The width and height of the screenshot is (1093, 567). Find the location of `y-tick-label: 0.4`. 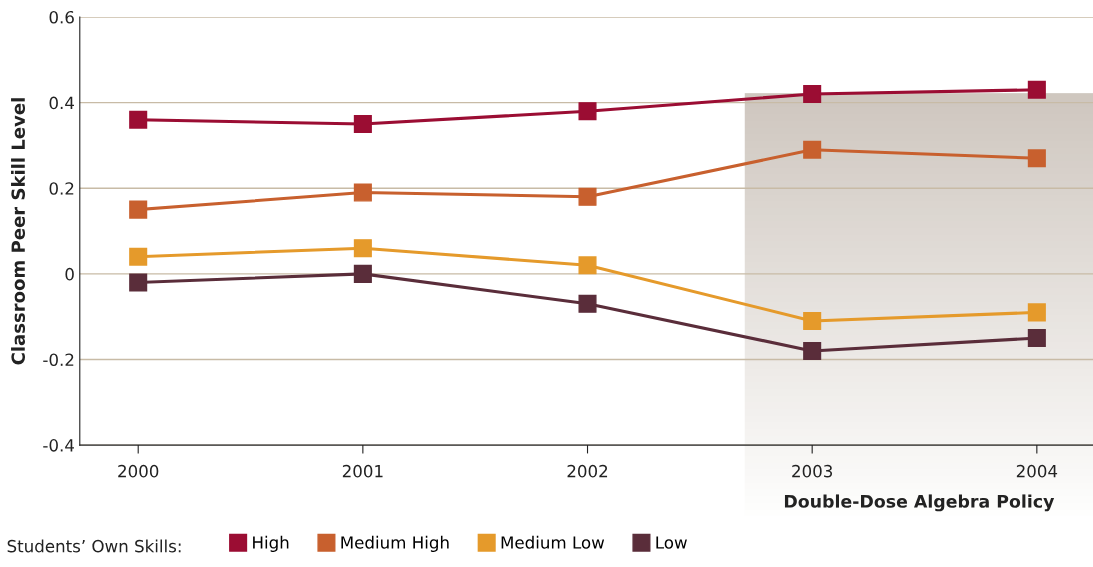

y-tick-label: 0.4 is located at coordinates (61, 103).